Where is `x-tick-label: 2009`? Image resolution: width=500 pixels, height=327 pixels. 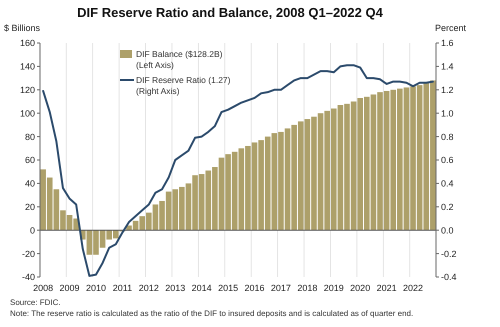
x-tick-label: 2009 is located at coordinates (70, 288).